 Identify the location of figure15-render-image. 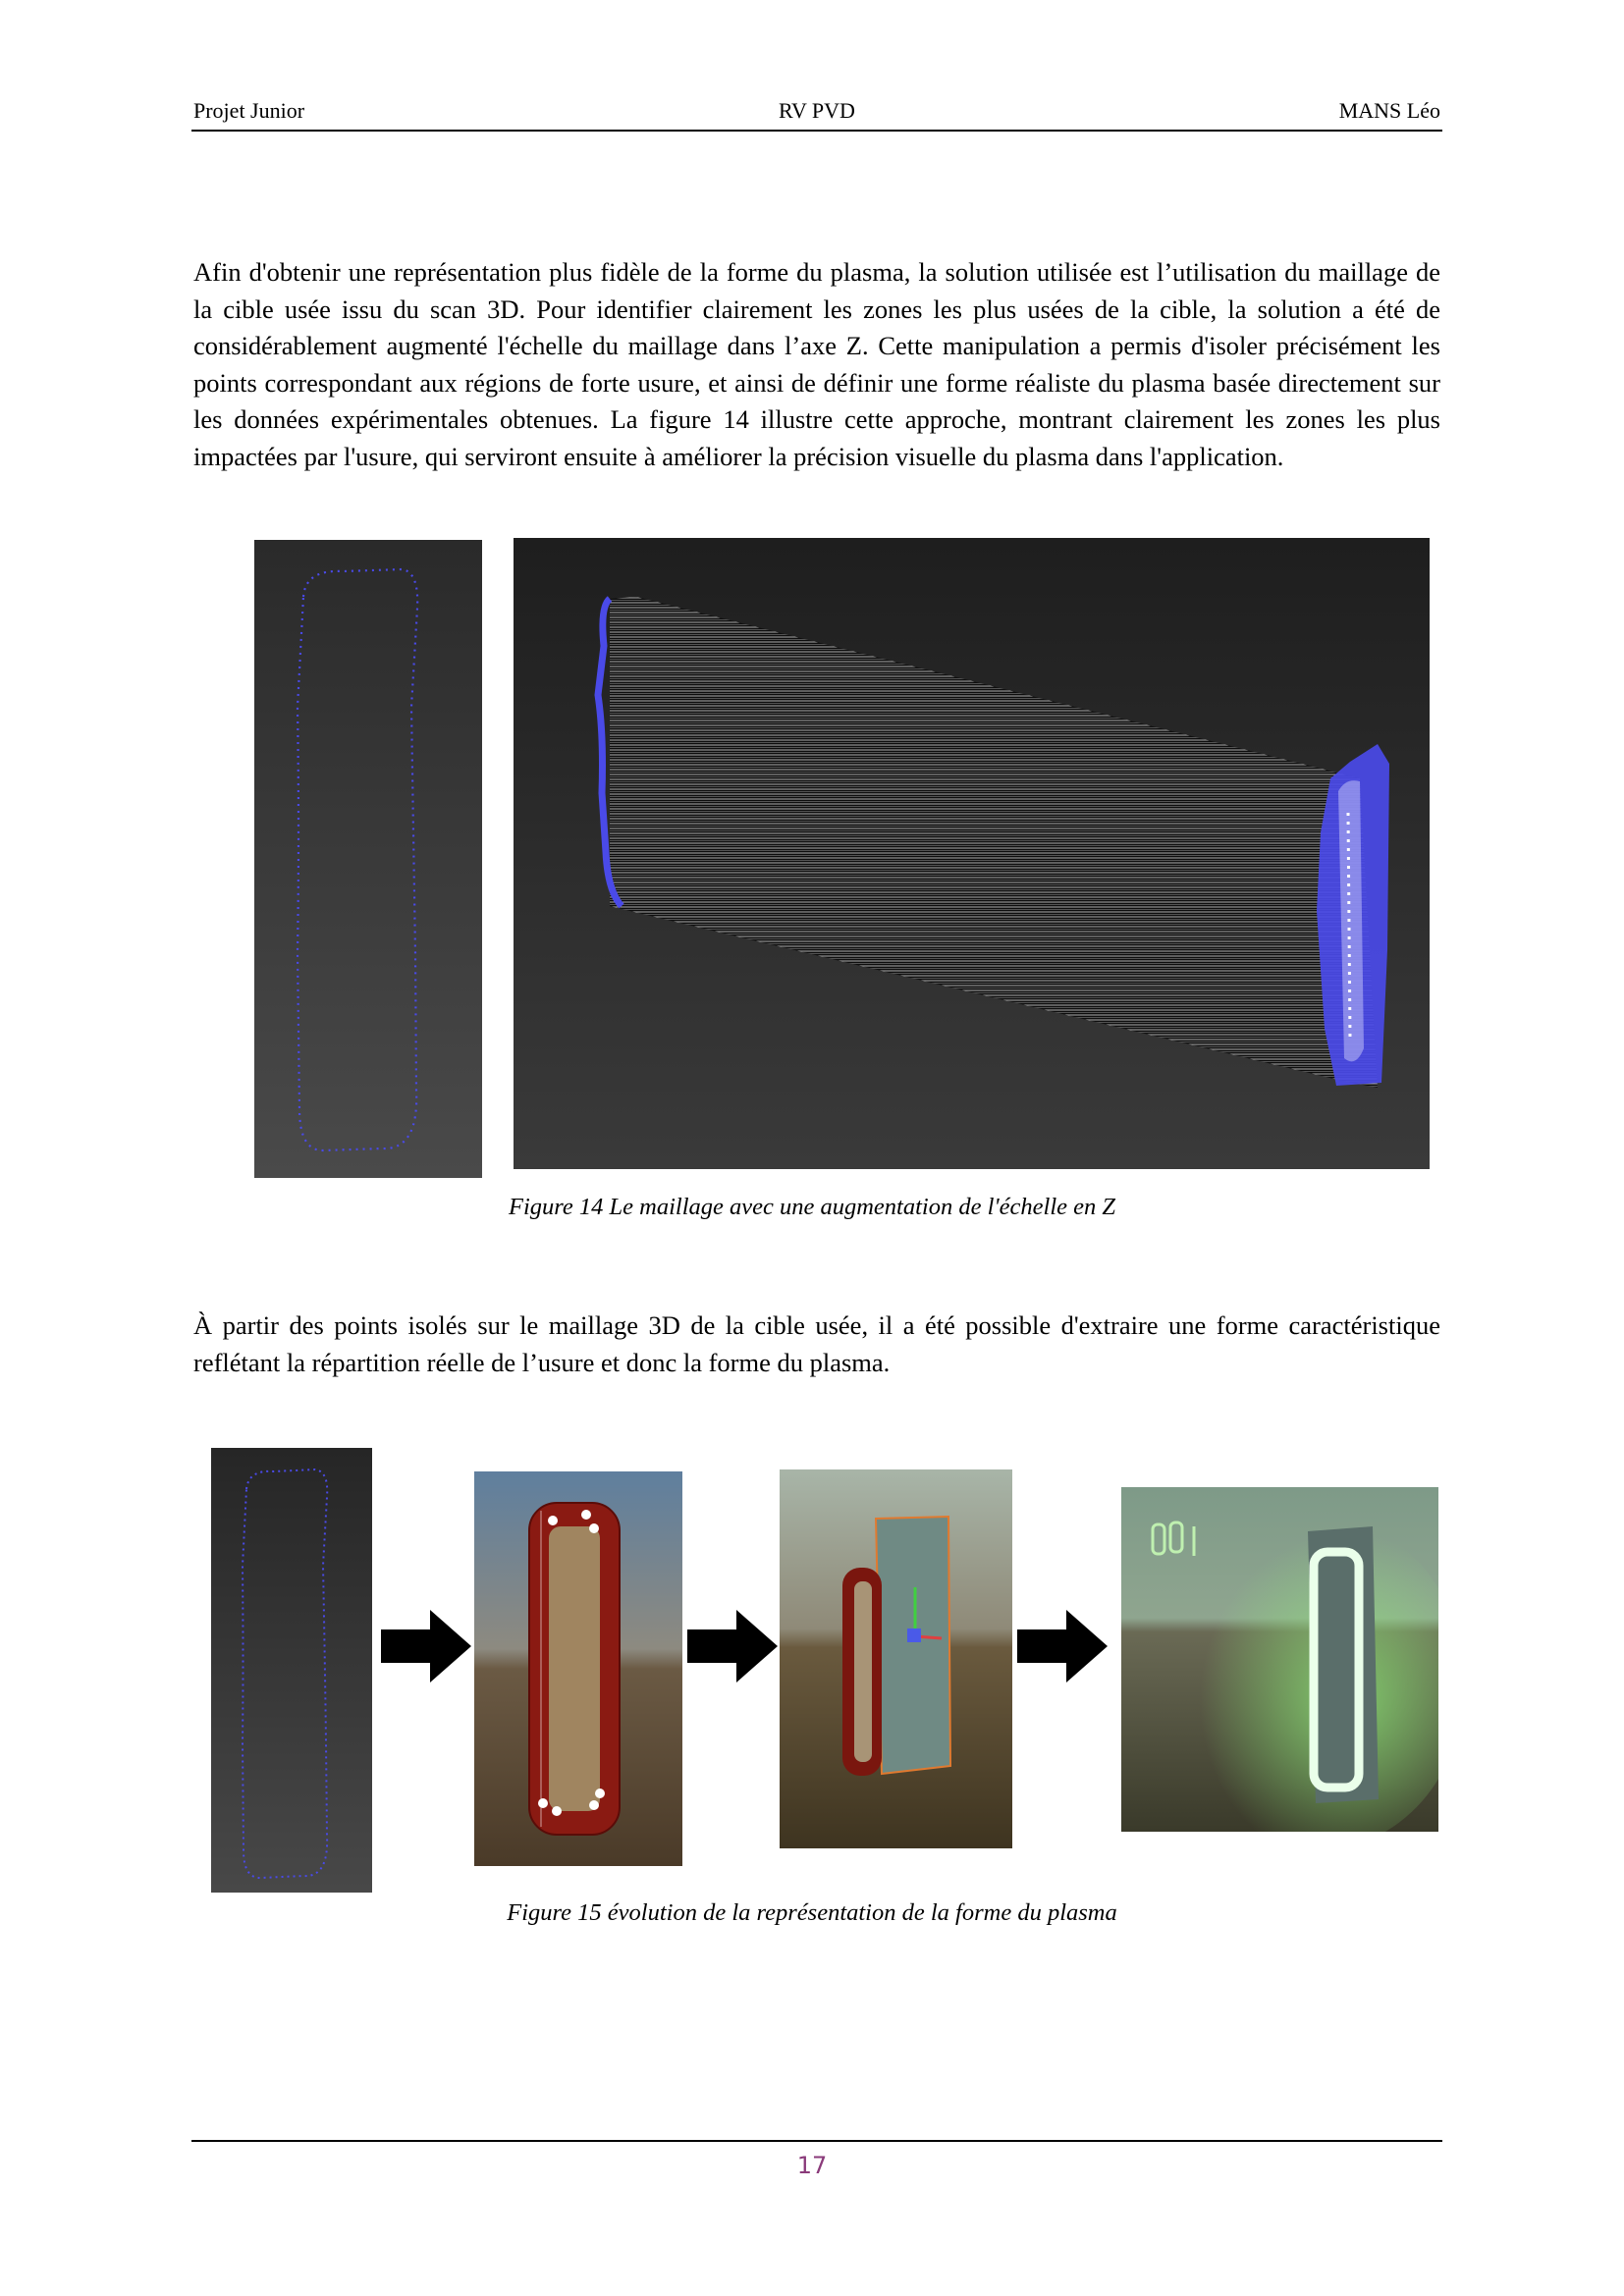
(1279, 1659).